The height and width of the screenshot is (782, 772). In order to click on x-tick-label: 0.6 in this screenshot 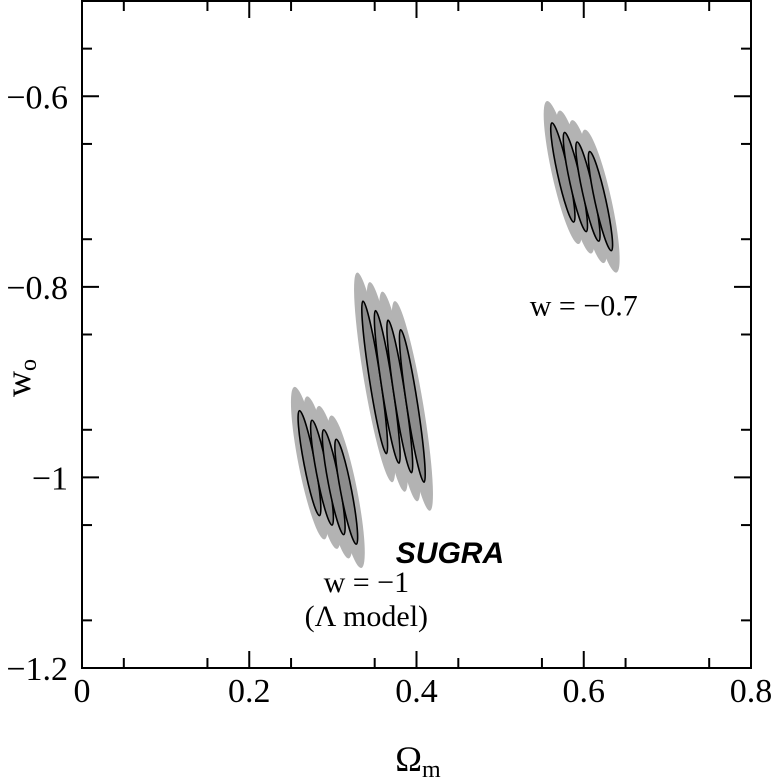, I will do `click(584, 691)`.